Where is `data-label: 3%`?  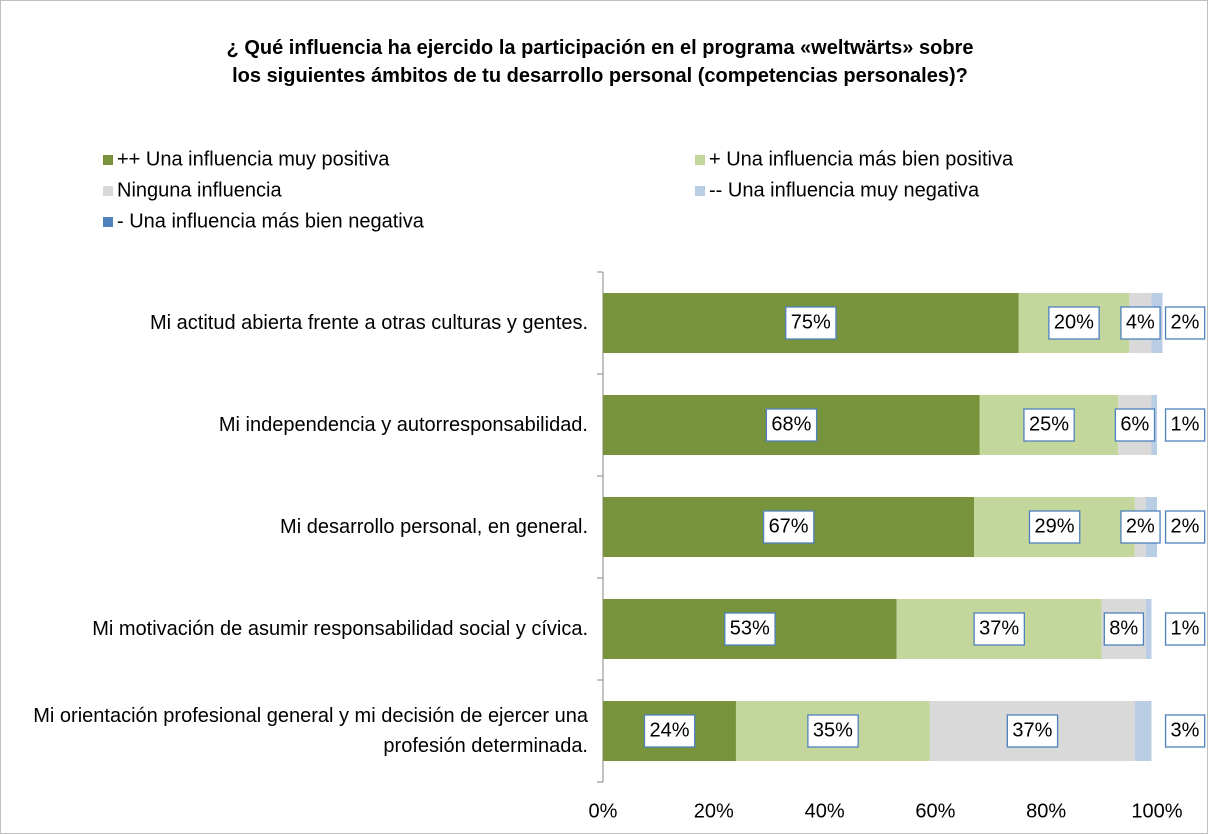
data-label: 3% is located at coordinates (1185, 730).